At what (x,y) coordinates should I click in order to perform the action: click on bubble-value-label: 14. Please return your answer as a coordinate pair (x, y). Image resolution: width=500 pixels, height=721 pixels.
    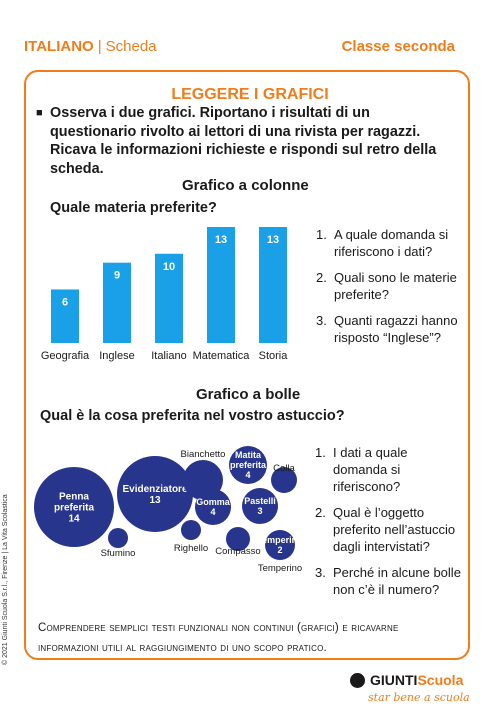
    Looking at the image, I should click on (74, 518).